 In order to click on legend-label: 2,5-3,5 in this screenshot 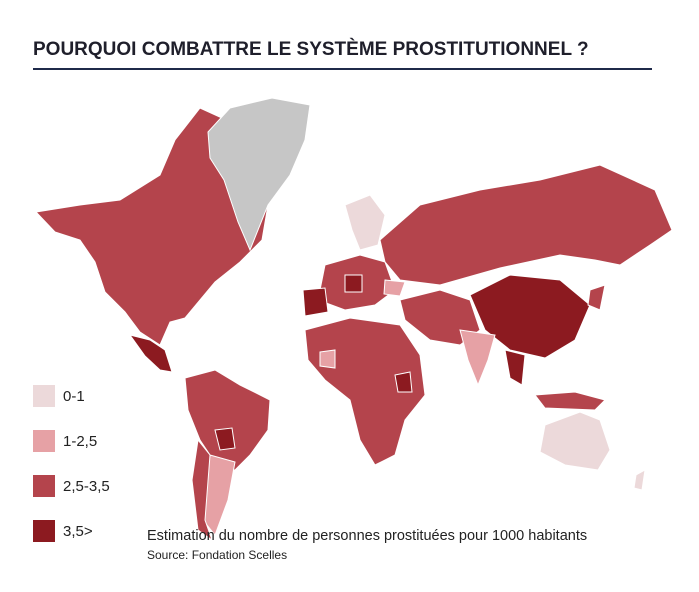, I will do `click(86, 486)`.